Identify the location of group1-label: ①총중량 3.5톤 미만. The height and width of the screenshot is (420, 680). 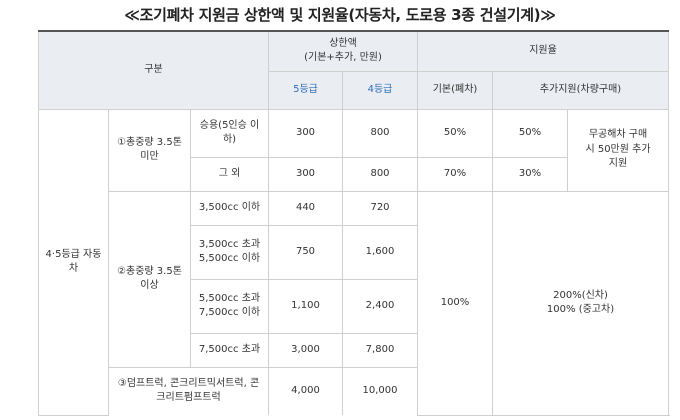
(149, 149).